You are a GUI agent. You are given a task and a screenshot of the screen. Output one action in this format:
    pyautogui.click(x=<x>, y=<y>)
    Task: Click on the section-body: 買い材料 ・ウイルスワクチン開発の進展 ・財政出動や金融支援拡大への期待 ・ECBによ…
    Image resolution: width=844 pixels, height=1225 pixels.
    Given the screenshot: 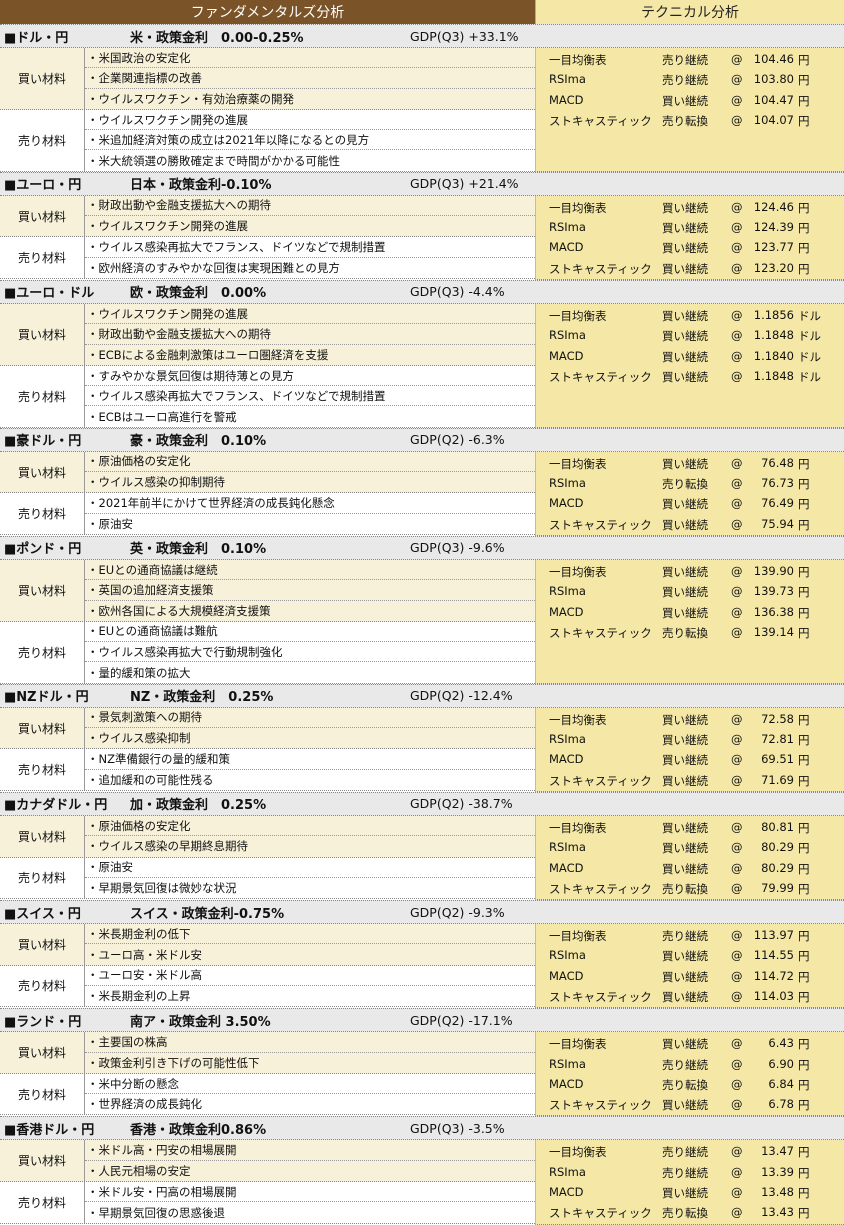 What is the action you would take?
    pyautogui.click(x=422, y=365)
    